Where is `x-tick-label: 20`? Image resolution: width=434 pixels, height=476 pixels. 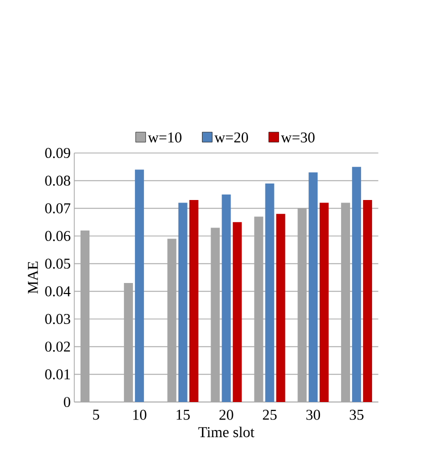 x-tick-label: 20 is located at coordinates (226, 415).